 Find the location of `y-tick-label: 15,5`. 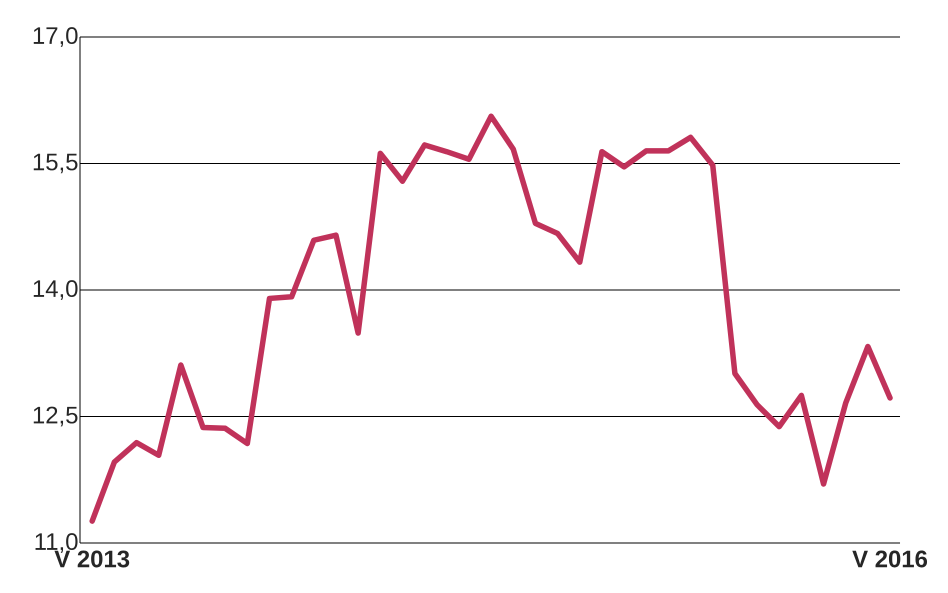

y-tick-label: 15,5 is located at coordinates (56, 164).